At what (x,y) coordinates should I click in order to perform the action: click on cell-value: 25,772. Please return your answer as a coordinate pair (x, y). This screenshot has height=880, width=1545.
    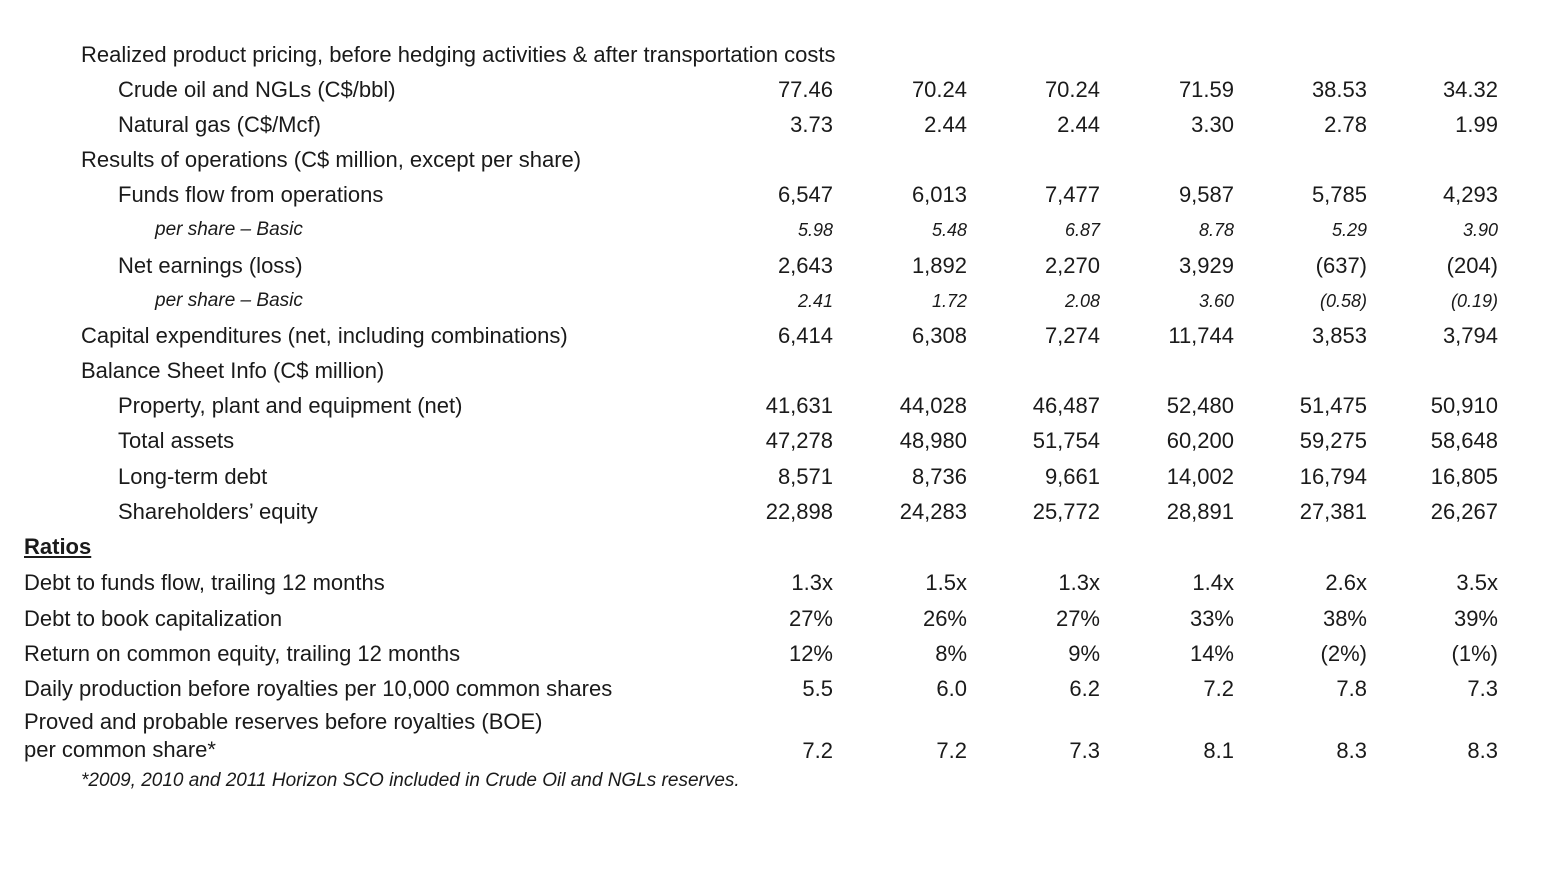
    Looking at the image, I should click on (1066, 511).